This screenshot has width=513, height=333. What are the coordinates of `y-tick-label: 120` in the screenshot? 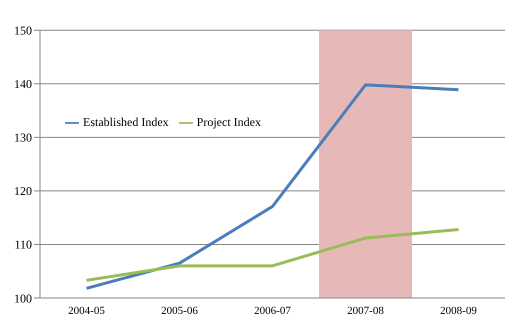 It's located at (23, 191).